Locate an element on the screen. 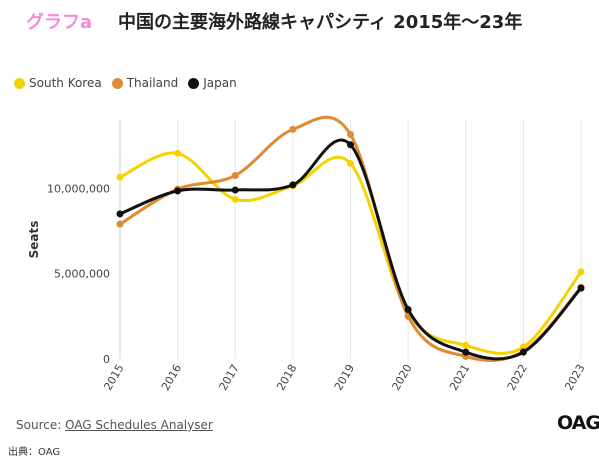 The height and width of the screenshot is (468, 599). legend-label: Japan is located at coordinates (220, 83).